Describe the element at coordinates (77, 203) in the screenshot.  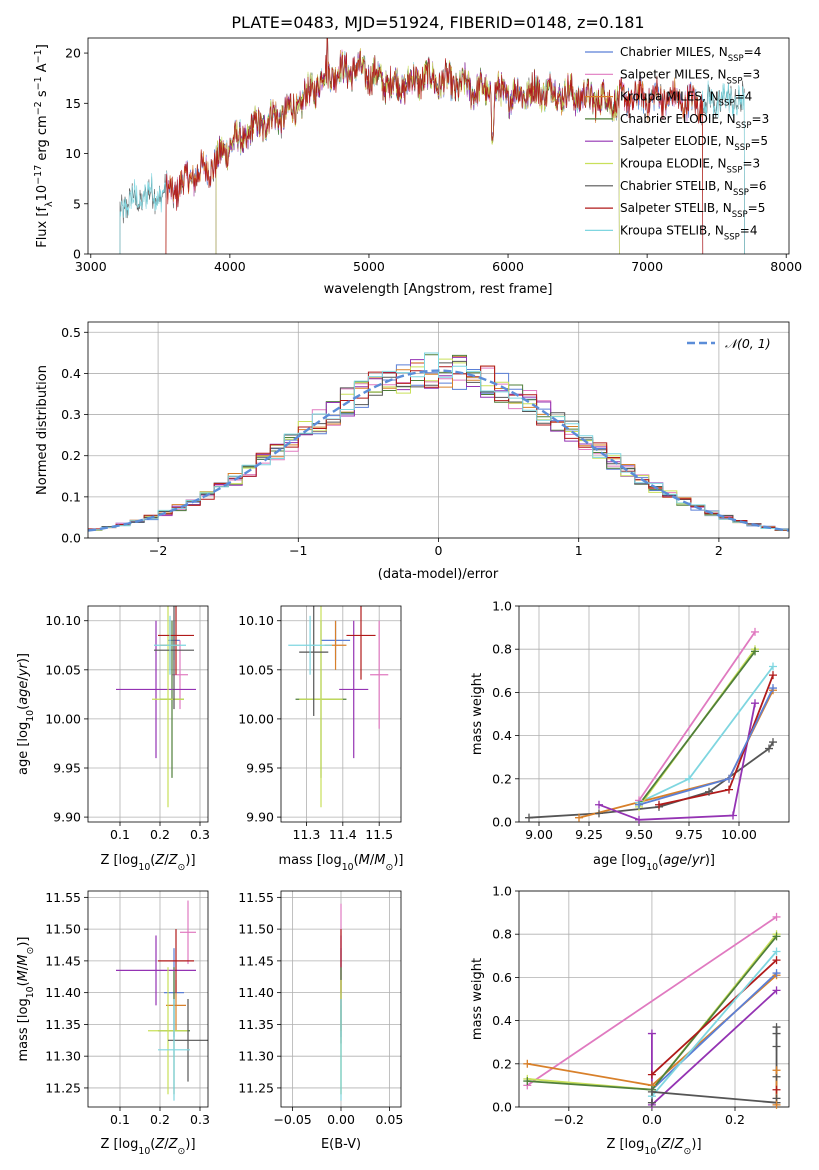
I see `y-tick-label: 5` at that location.